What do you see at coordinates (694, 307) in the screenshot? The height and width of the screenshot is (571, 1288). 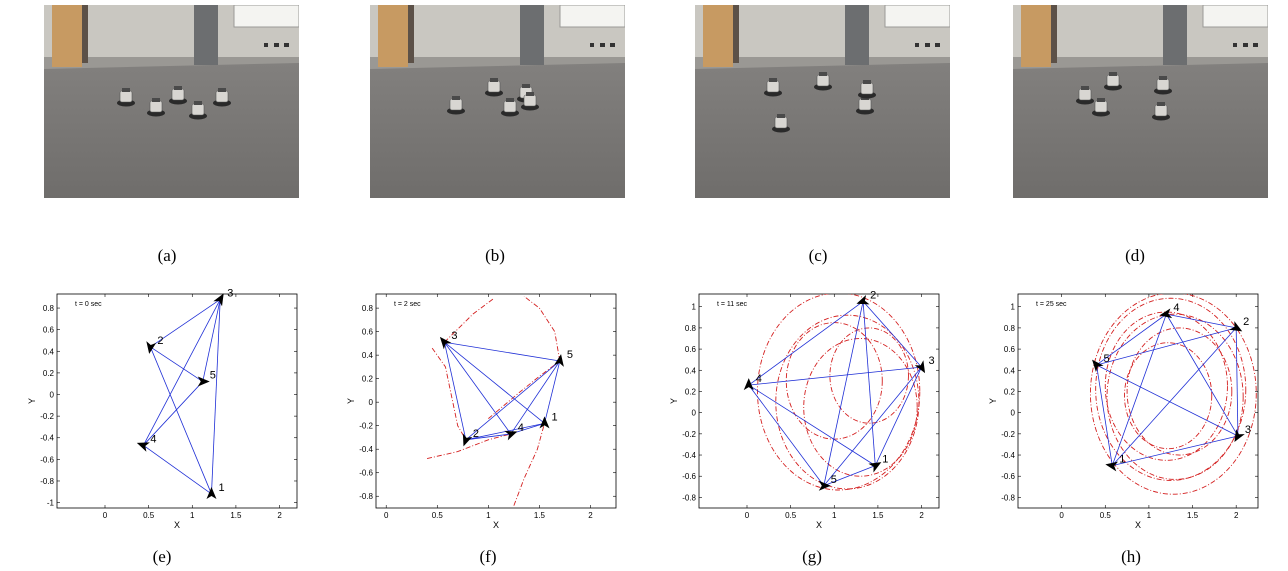 I see `y-tick-label: 1` at bounding box center [694, 307].